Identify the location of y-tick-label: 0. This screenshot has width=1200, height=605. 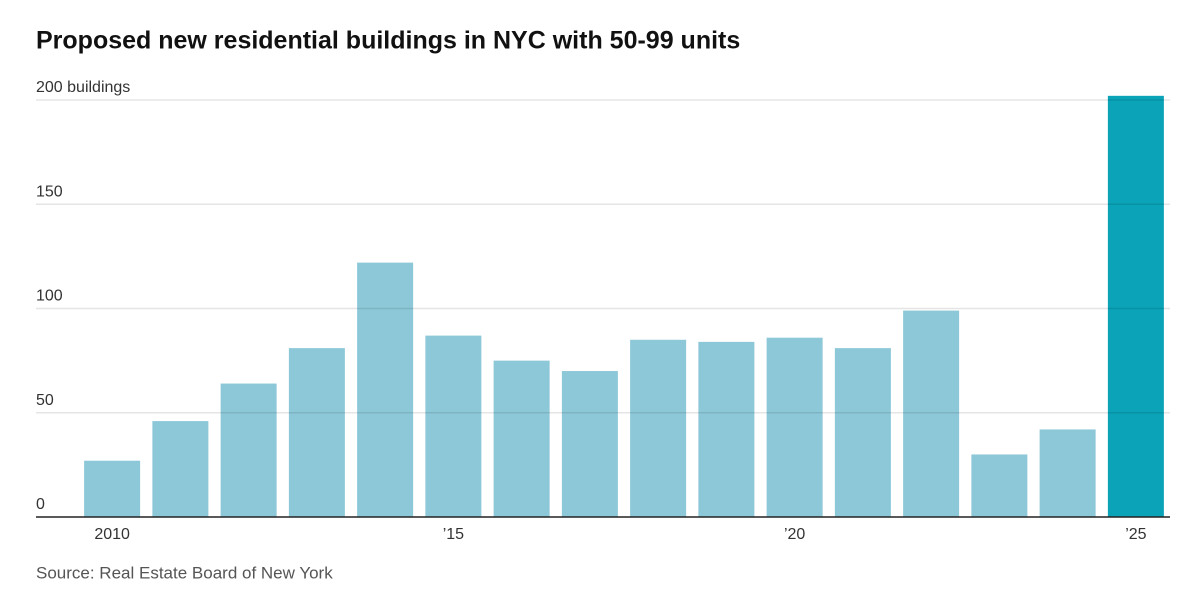
(40, 504).